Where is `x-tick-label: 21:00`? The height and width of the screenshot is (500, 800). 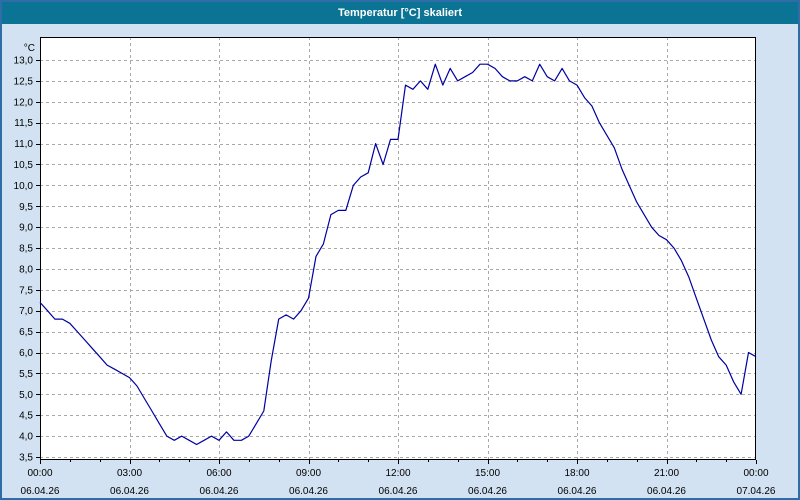 x-tick-label: 21:00 is located at coordinates (666, 473).